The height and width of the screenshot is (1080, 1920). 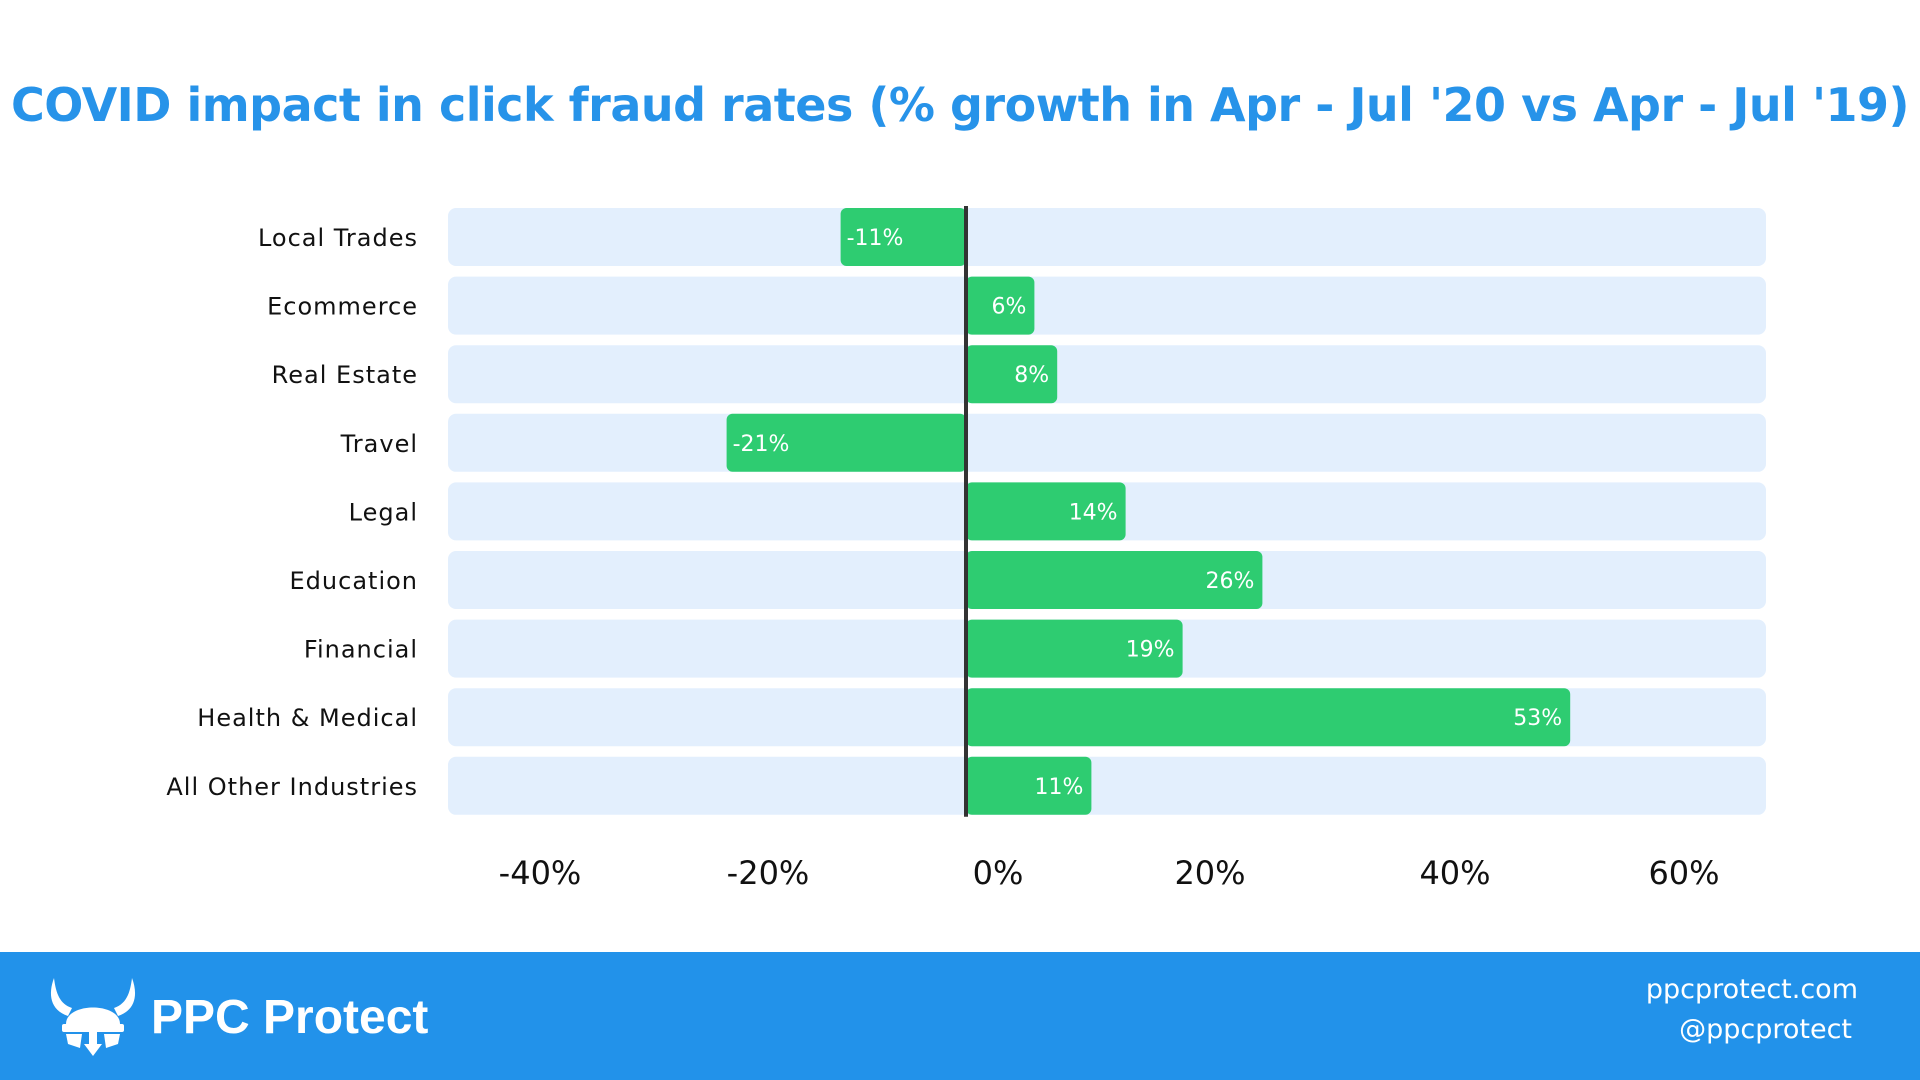 I want to click on brand-name: PPC Protect, so click(x=290, y=1017).